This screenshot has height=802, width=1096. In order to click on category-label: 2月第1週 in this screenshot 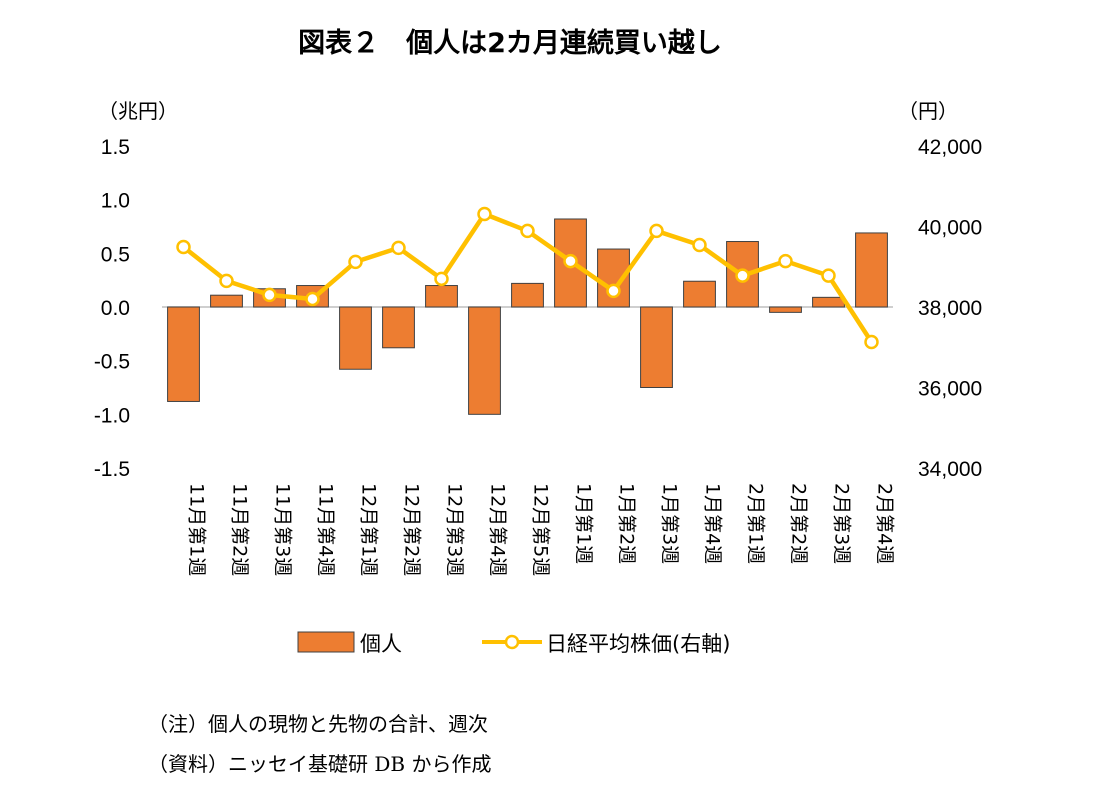, I will do `click(756, 523)`.